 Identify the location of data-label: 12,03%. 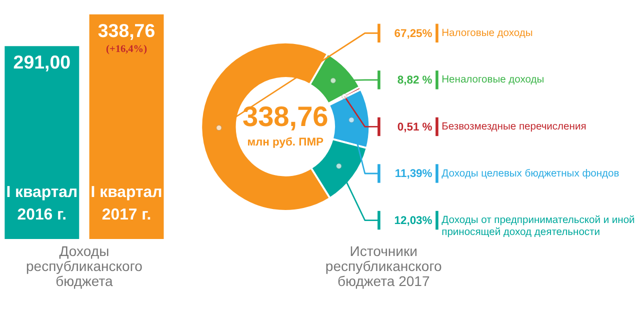
(413, 221).